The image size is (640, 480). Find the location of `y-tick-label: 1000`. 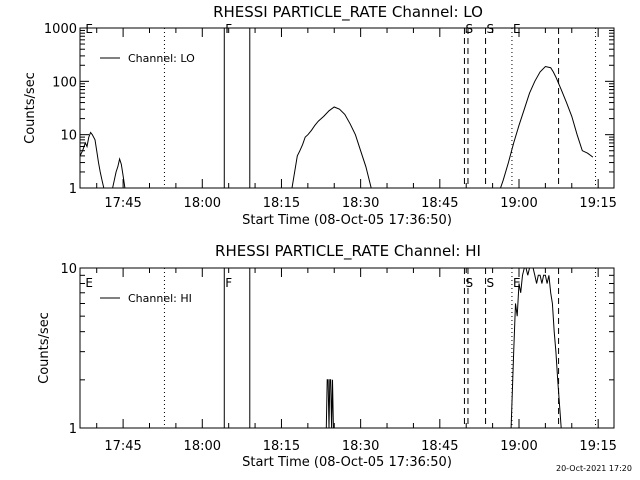

y-tick-label: 1000 is located at coordinates (60, 29).